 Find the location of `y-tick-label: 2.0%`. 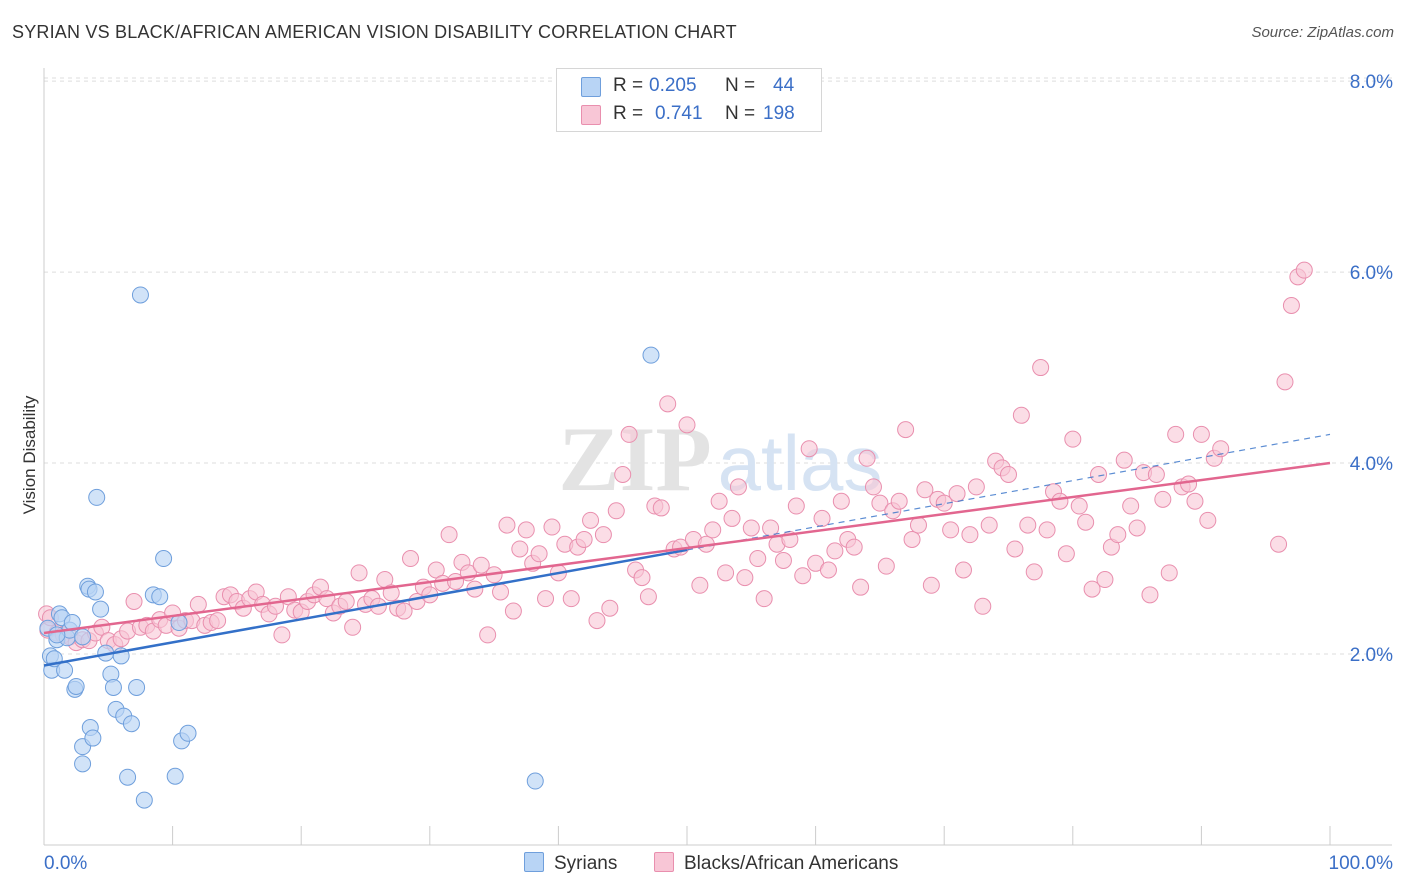

y-tick-label: 2.0% is located at coordinates (1371, 655).